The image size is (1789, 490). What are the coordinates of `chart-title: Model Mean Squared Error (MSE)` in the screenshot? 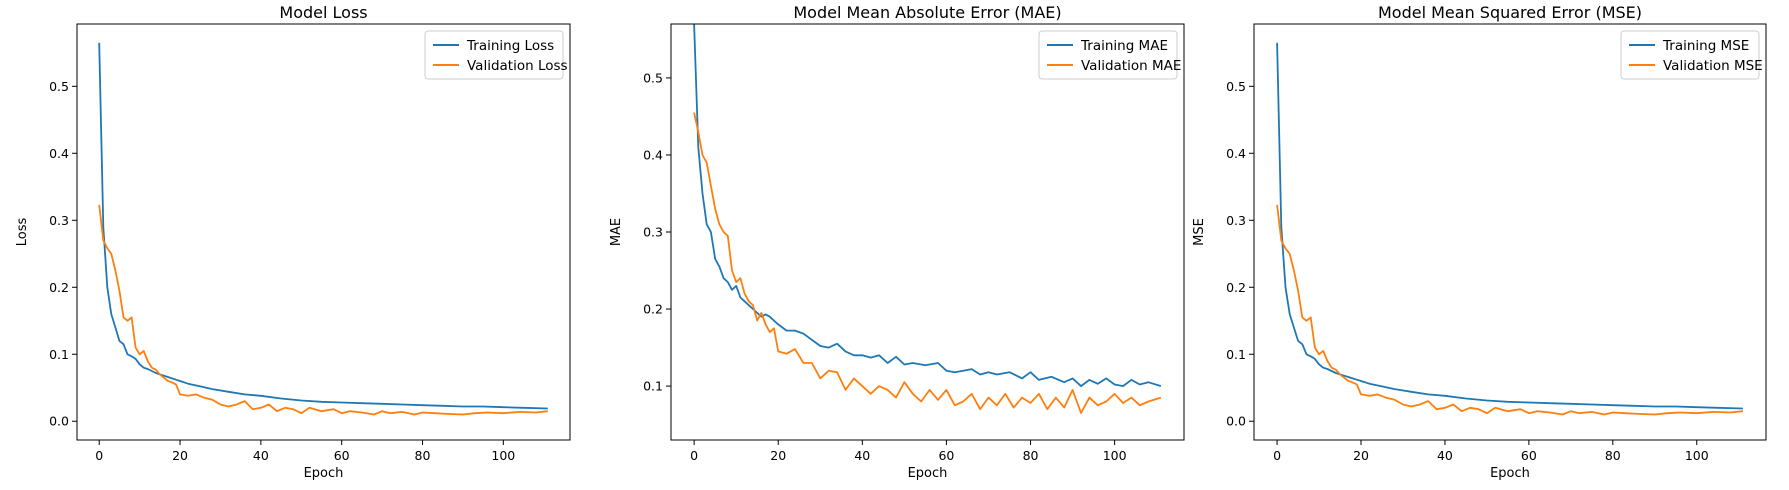 It's located at (1510, 12).